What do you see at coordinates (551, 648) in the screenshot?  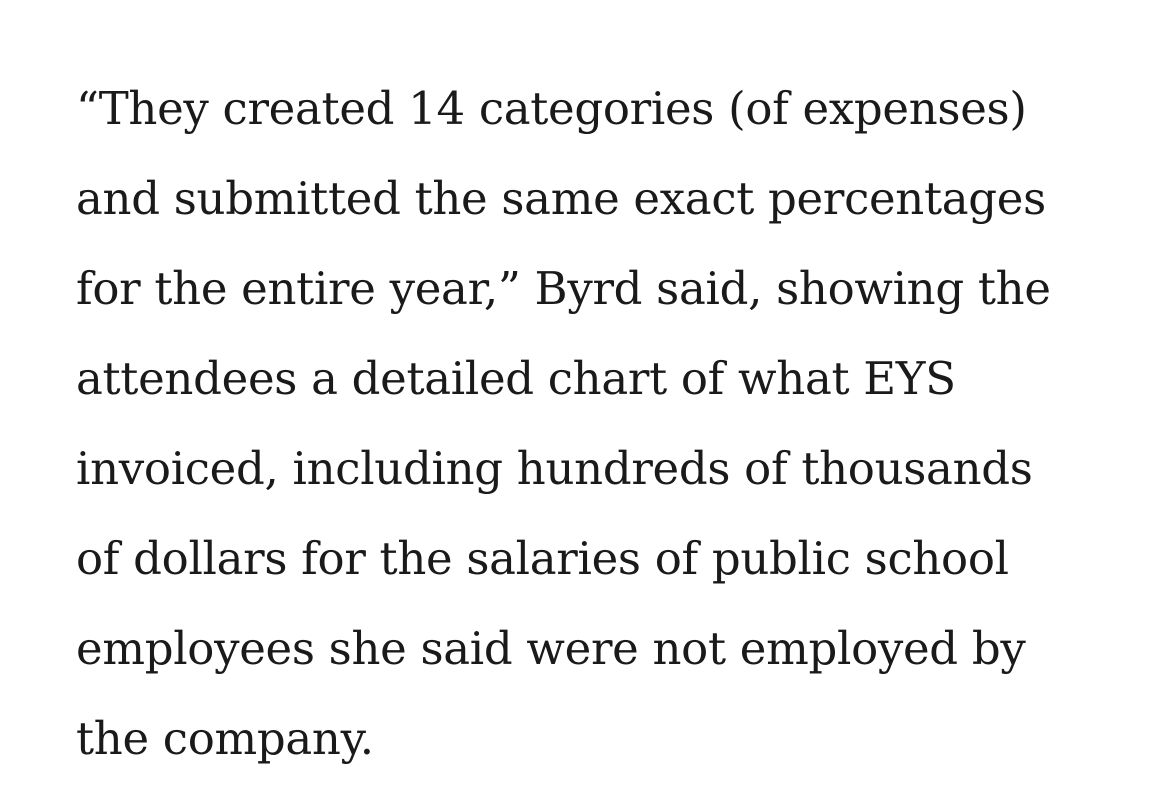 I see `paragraph-line: employees she said were not employed by` at bounding box center [551, 648].